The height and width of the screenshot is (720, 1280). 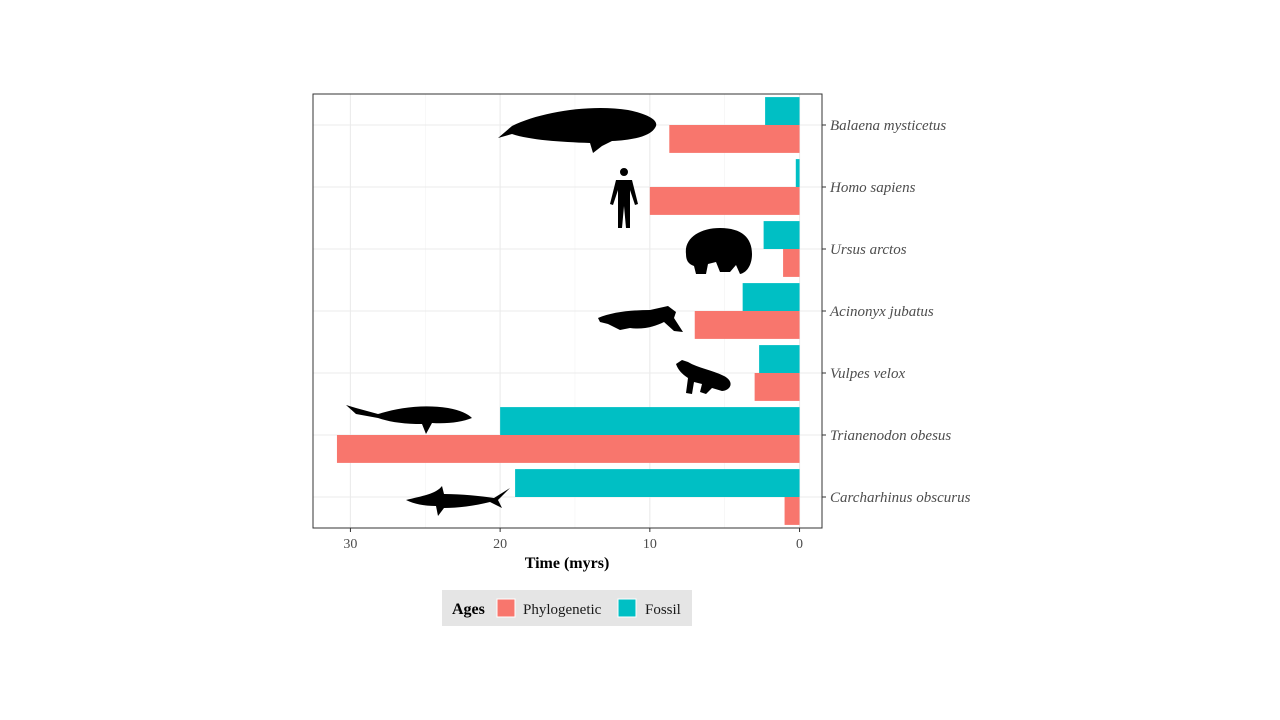 What do you see at coordinates (881, 312) in the screenshot?
I see `y-tick-label: Acinonyx jubatus` at bounding box center [881, 312].